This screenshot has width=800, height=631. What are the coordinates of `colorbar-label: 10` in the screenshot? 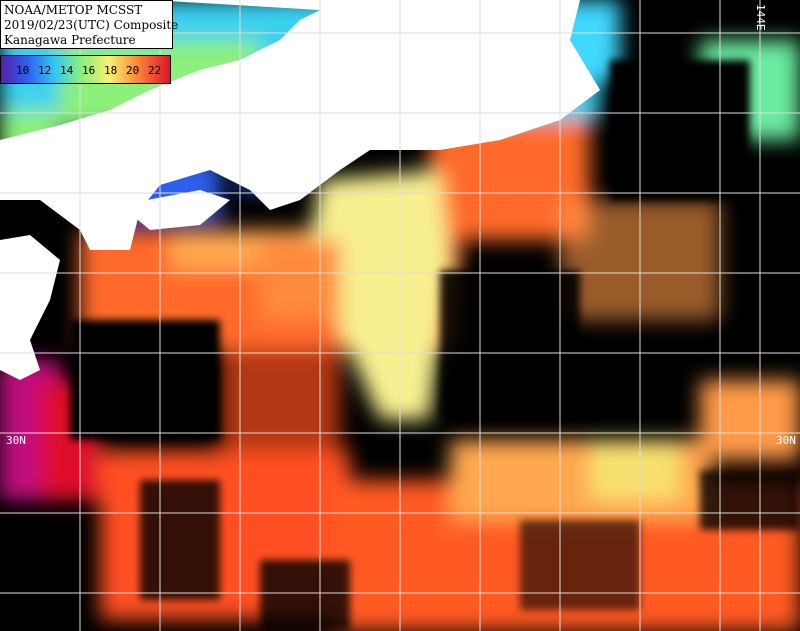 It's located at (22, 70).